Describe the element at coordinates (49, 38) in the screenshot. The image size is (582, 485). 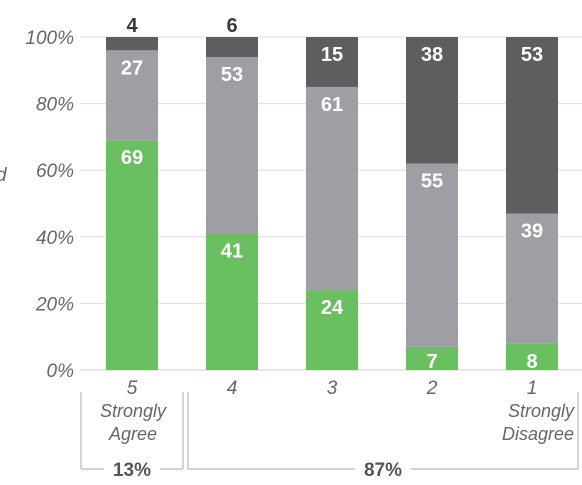
I see `y-tick-label: 100%` at that location.